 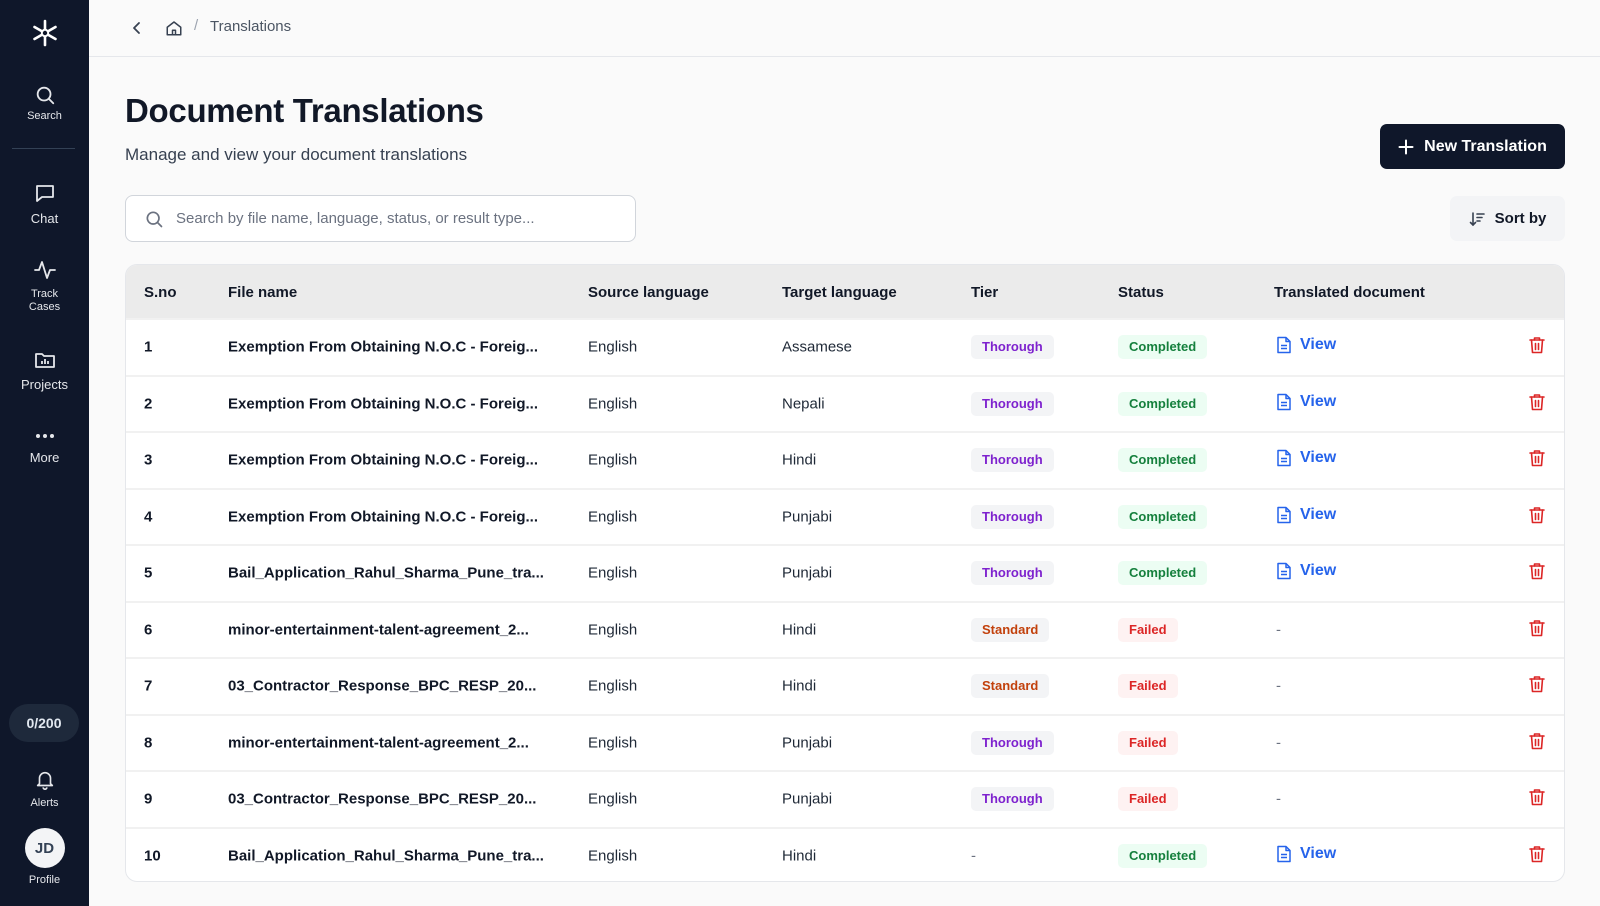 What do you see at coordinates (44, 723) in the screenshot?
I see `credits-counter: 0/200` at bounding box center [44, 723].